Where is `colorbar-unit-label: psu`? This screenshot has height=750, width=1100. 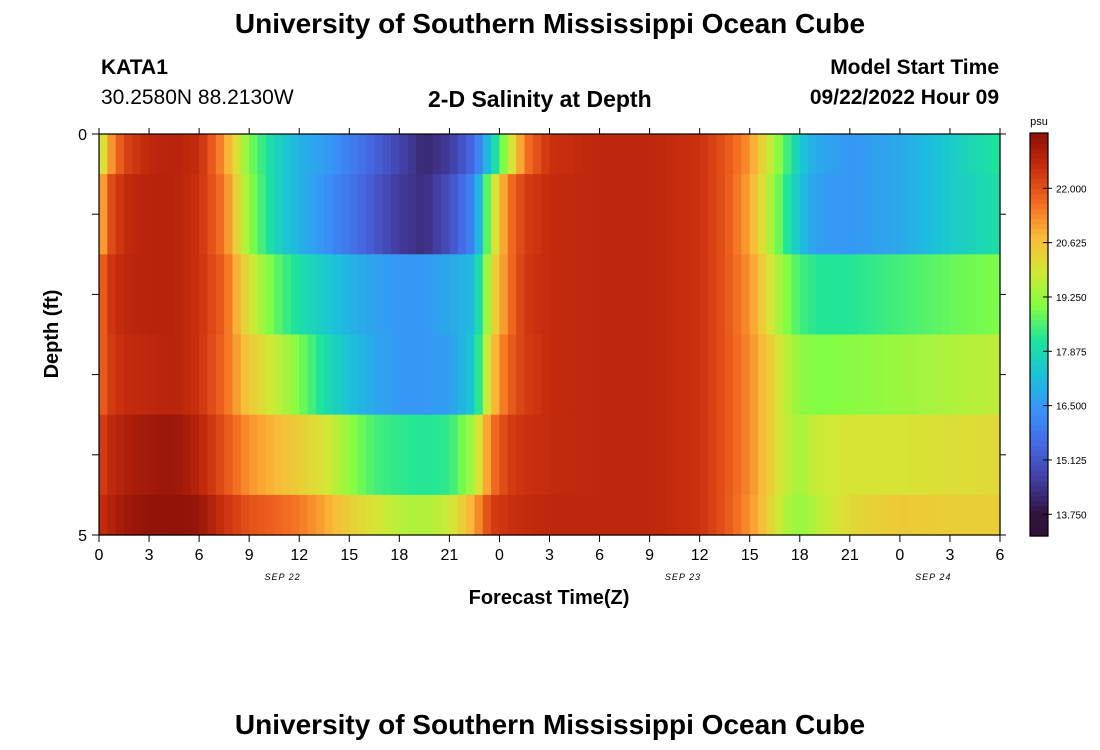 colorbar-unit-label: psu is located at coordinates (1039, 122).